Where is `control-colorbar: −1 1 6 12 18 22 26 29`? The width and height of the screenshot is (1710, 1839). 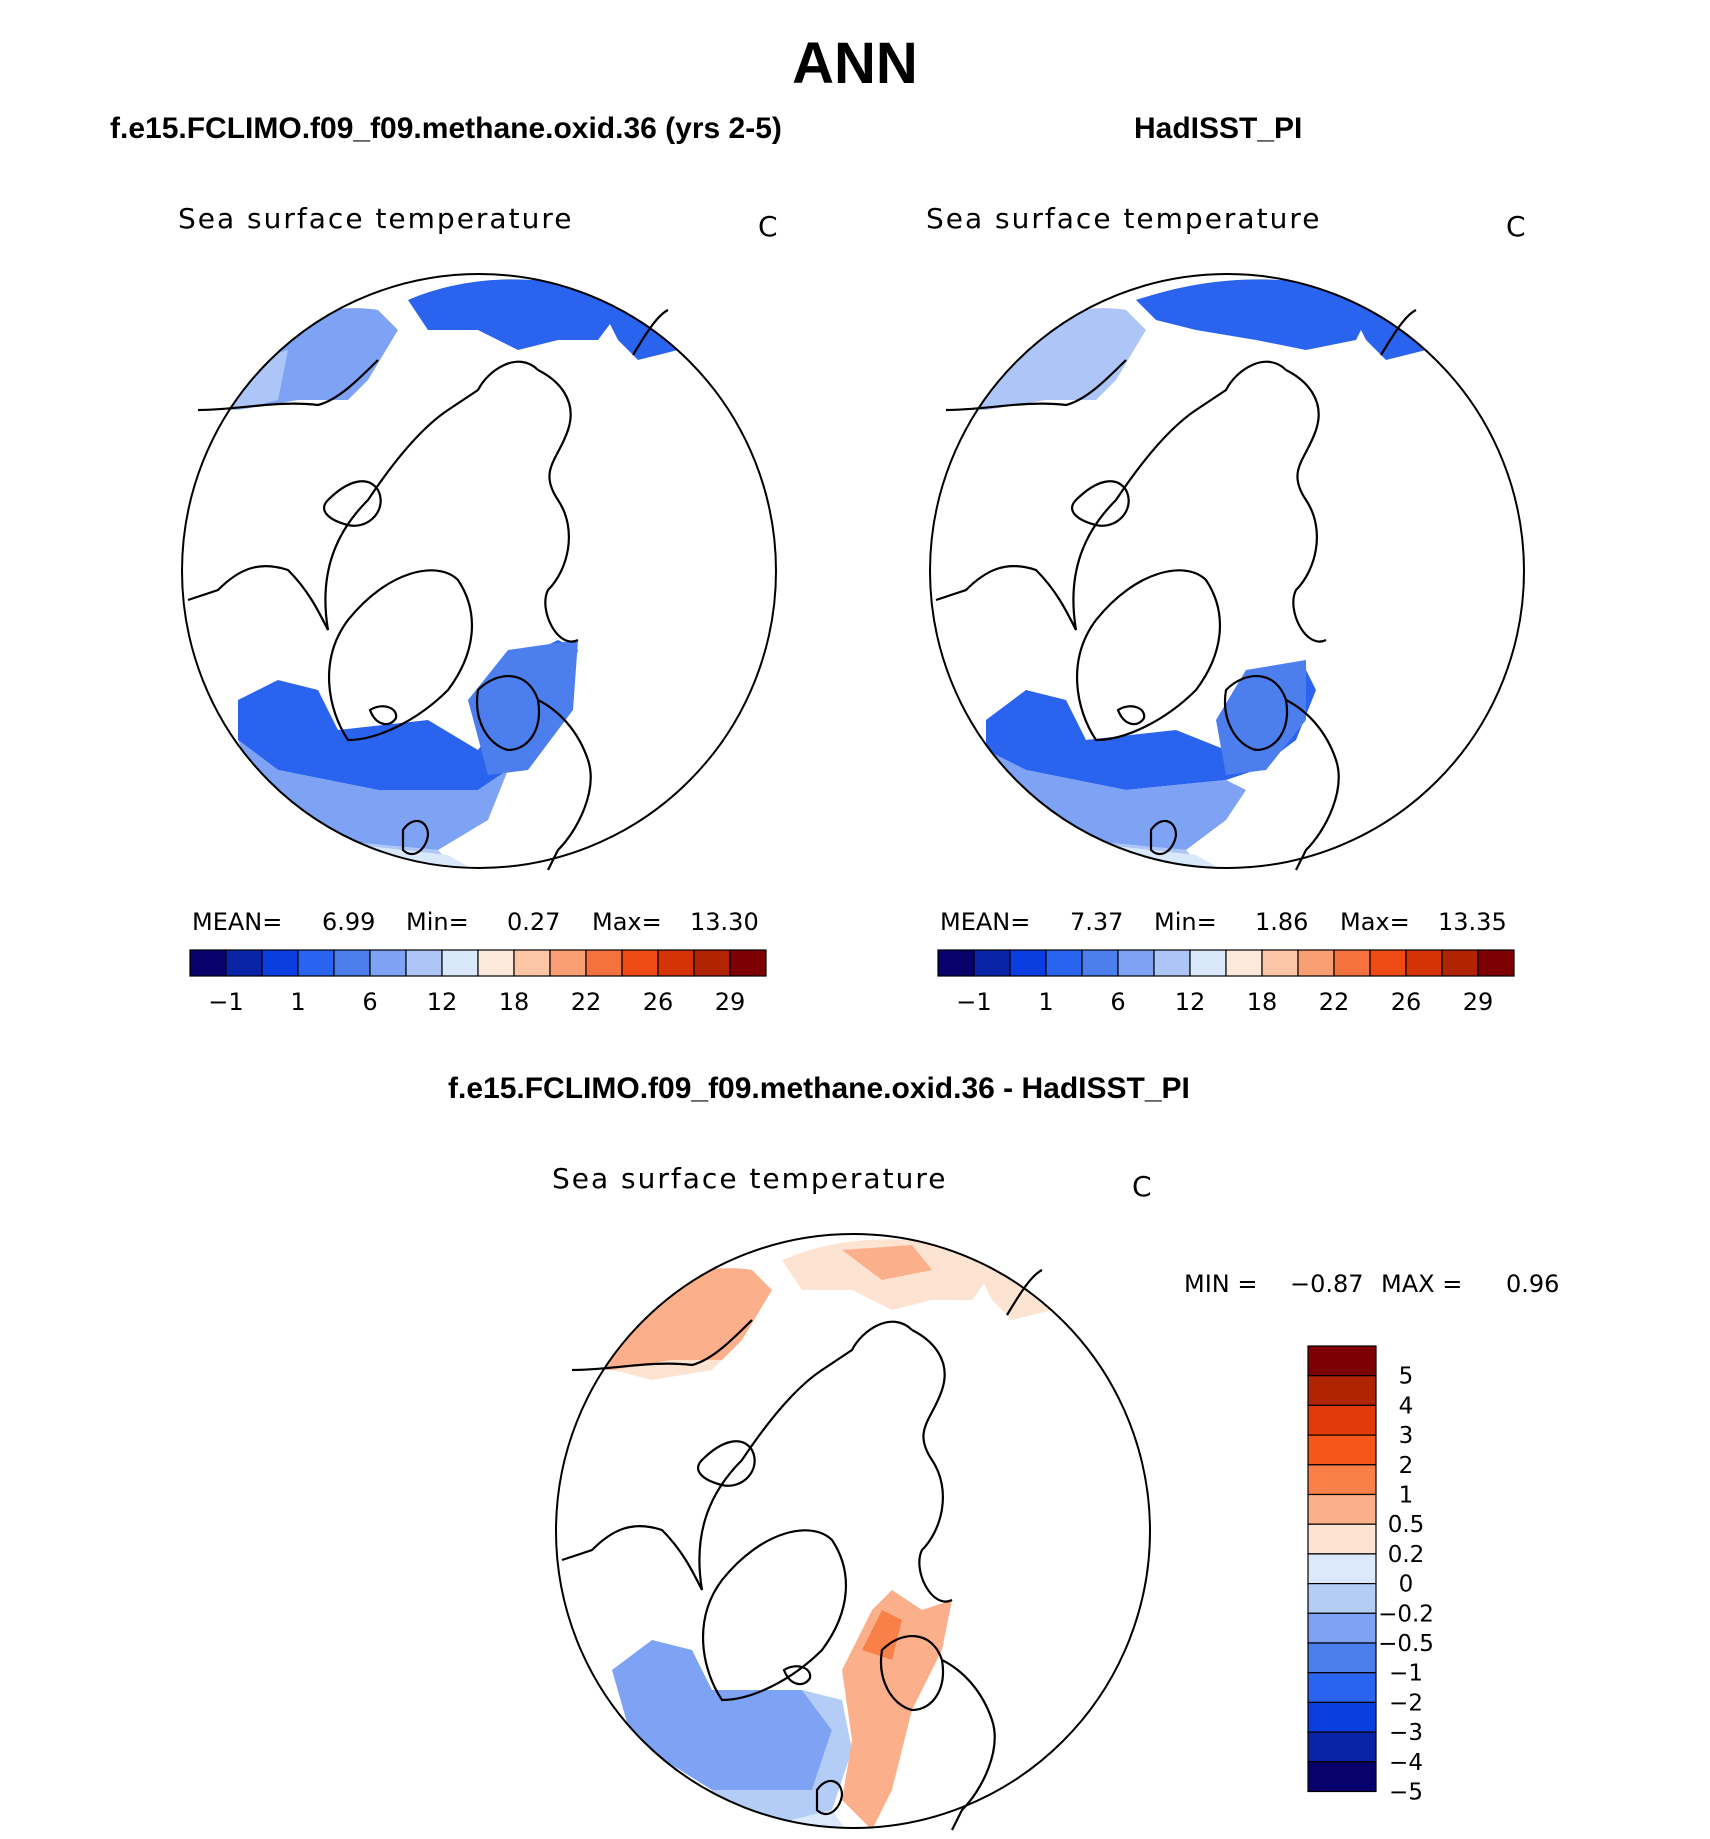 control-colorbar: −1 1 6 12 18 22 26 29 is located at coordinates (1226, 982).